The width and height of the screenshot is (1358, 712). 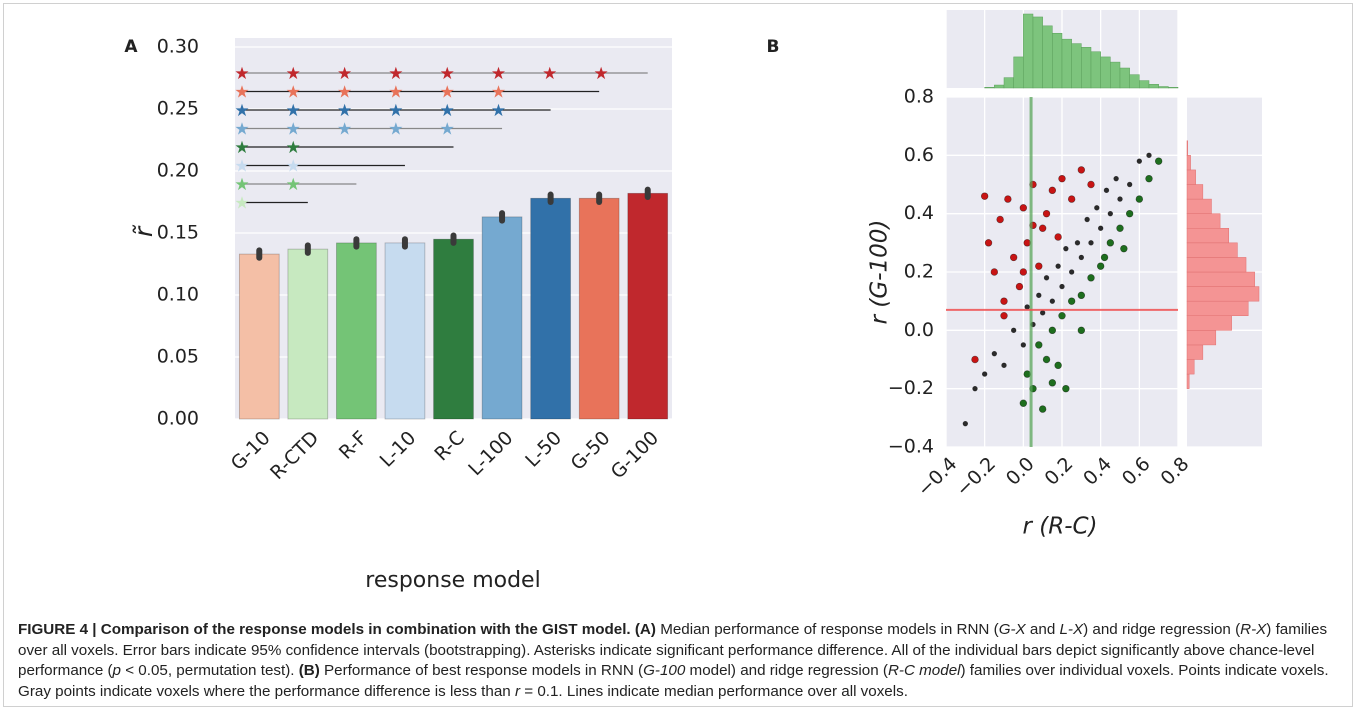 What do you see at coordinates (919, 97) in the screenshot?
I see `y-tick-label: 0.8` at bounding box center [919, 97].